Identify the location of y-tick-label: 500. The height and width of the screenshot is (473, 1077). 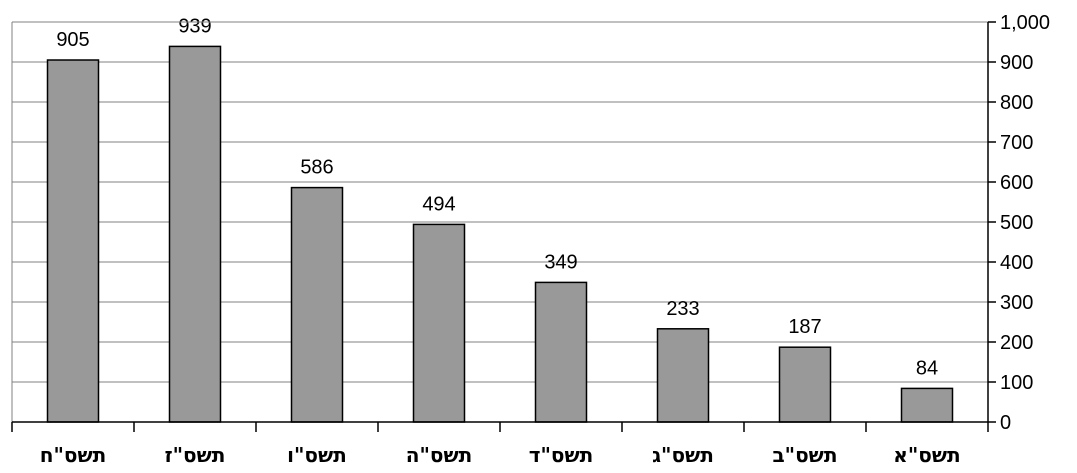
(1016, 223).